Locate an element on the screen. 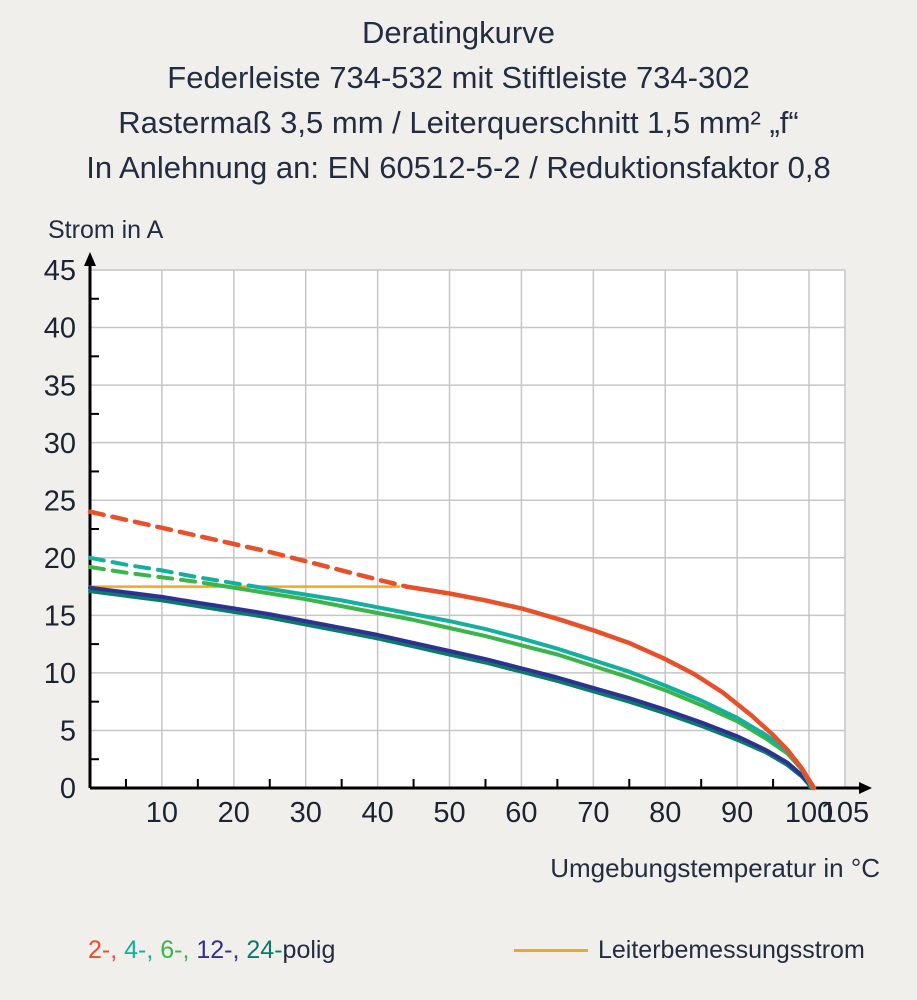 This screenshot has width=917, height=1000. x-tick-label: 20 is located at coordinates (234, 813).